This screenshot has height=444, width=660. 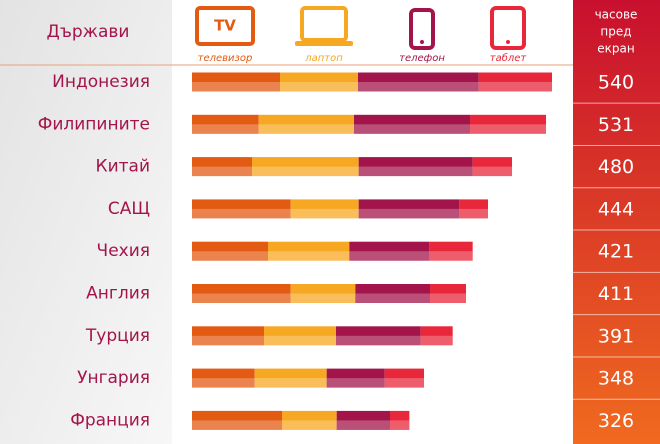 I want to click on total-label: 480, so click(x=616, y=167).